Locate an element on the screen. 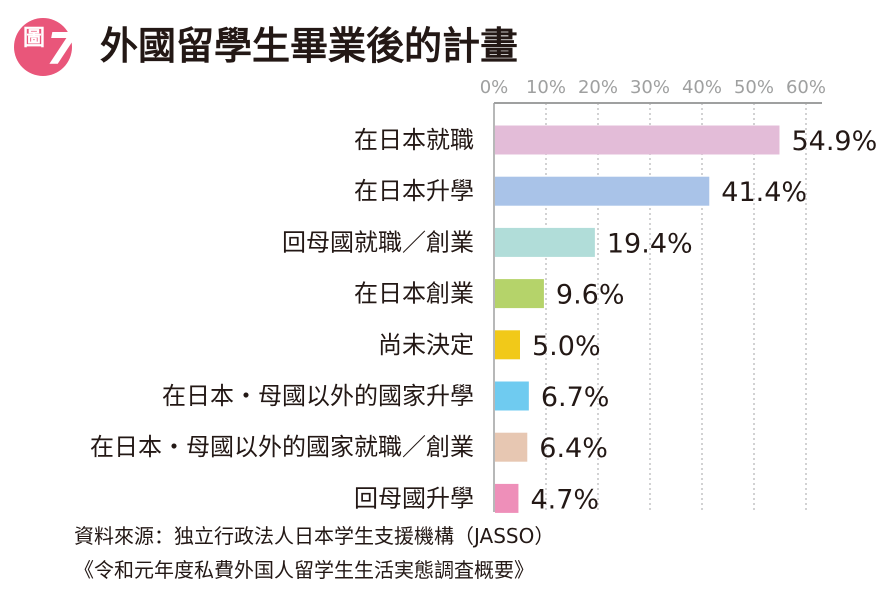 This screenshot has width=879, height=603. source-publication: 《令和元年度私費外国人留学生生活実態調査概要》 is located at coordinates (304, 570).